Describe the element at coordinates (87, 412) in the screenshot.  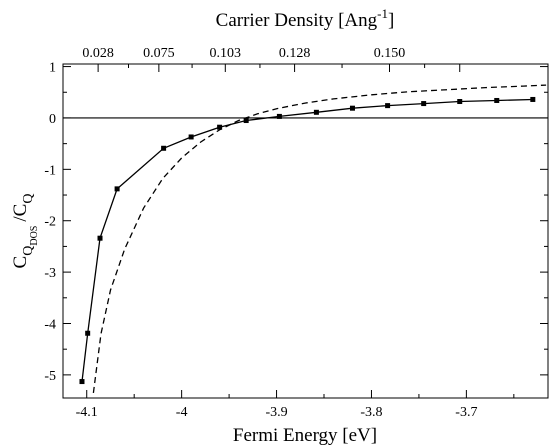
I see `x-tick-label-0: -4.1` at that location.